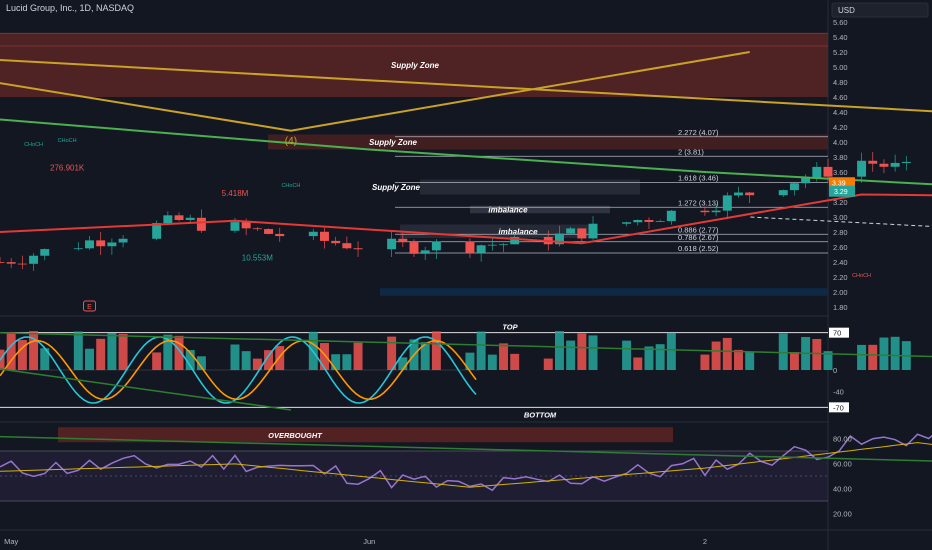  Describe the element at coordinates (842, 183) in the screenshot. I see `last-price-tag` at that location.